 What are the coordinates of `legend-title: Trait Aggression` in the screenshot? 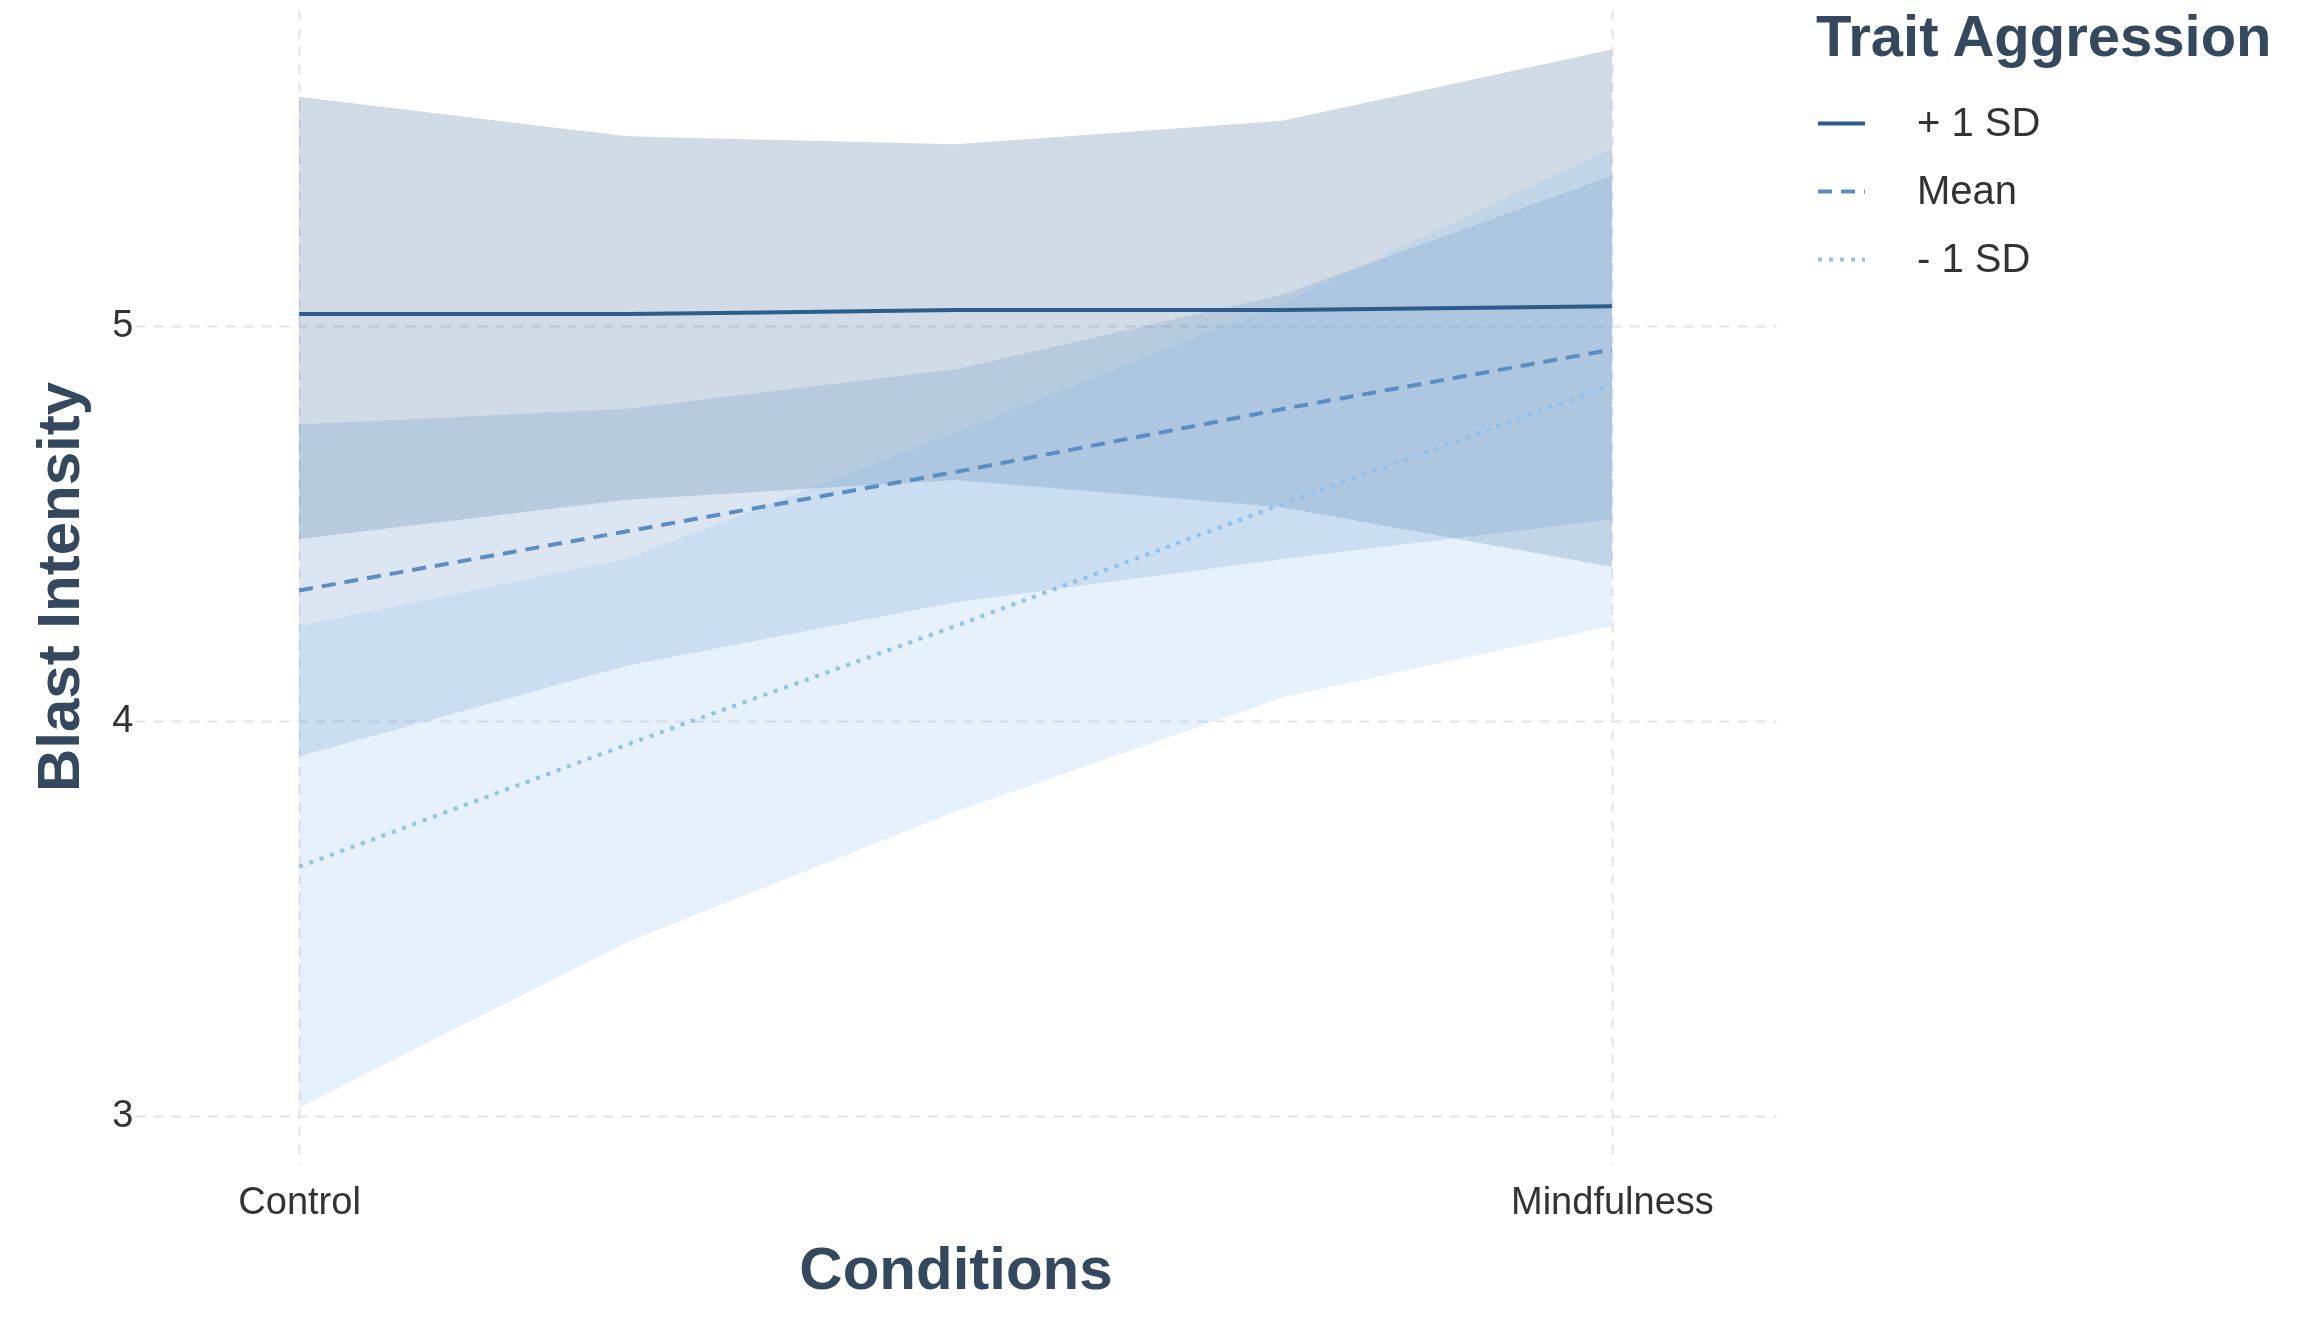 It's located at (2044, 35).